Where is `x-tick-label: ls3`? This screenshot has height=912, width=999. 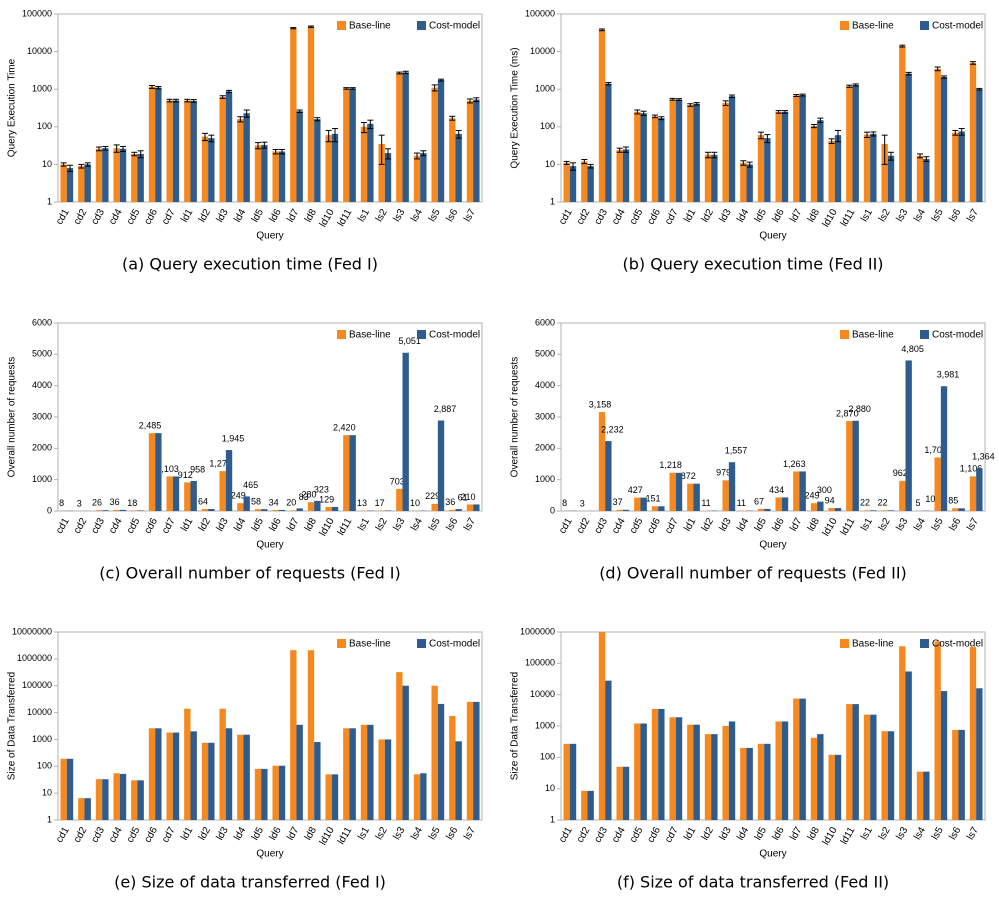
x-tick-label: ls3 is located at coordinates (902, 524).